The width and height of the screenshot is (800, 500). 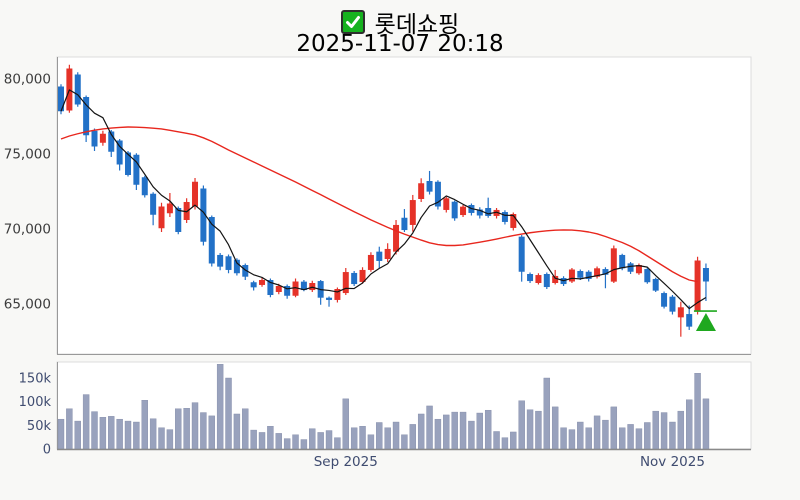 What do you see at coordinates (400, 44) in the screenshot?
I see `chart-datetime: 2025-11-07 20:18` at bounding box center [400, 44].